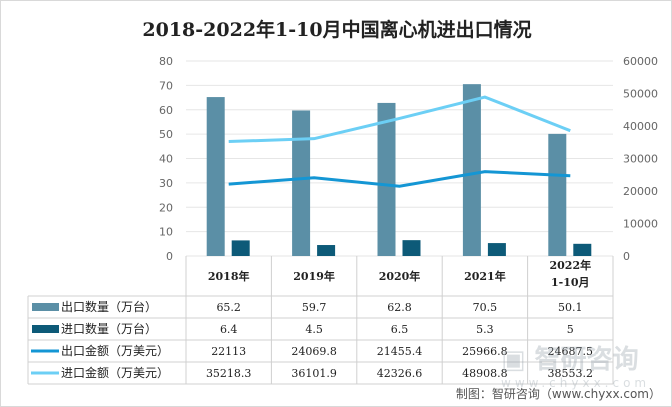  I want to click on category-label: 2022年, so click(570, 265).